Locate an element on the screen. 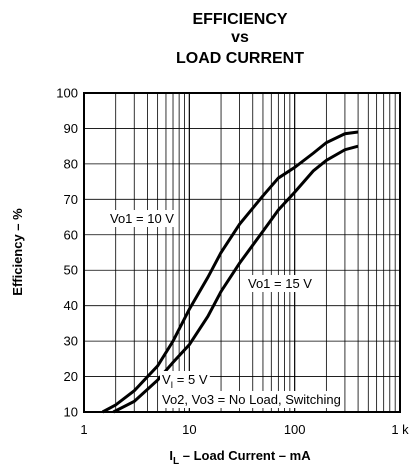 The width and height of the screenshot is (416, 467). annotation-part: = 5 V is located at coordinates (190, 379).